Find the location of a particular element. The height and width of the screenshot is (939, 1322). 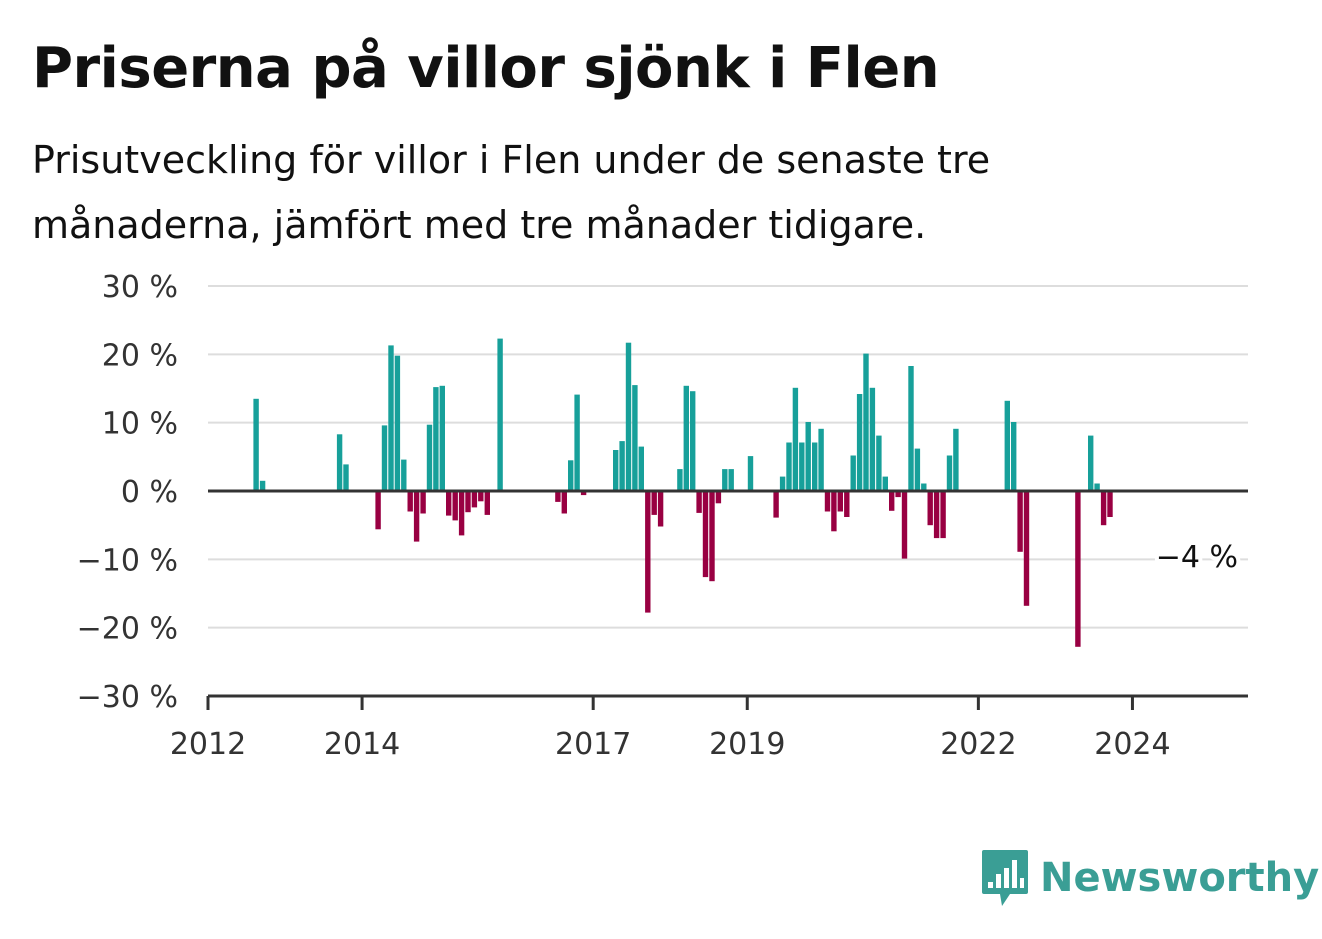

y-tick-label: 20 % is located at coordinates (140, 355).